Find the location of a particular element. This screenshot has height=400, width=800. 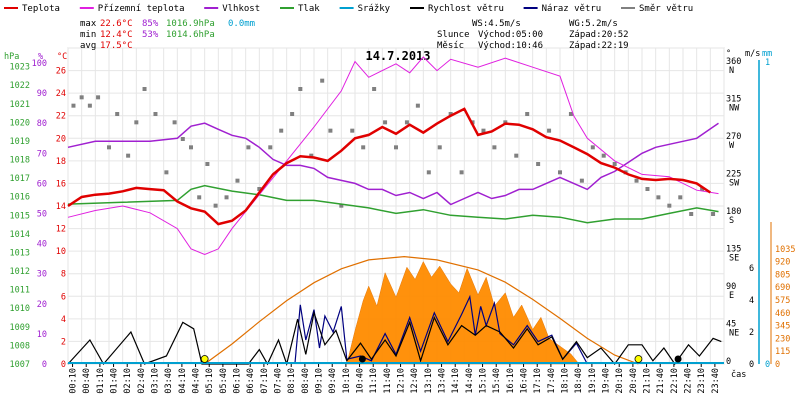

x-tick-label: 12:10 is located at coordinates (402, 381).